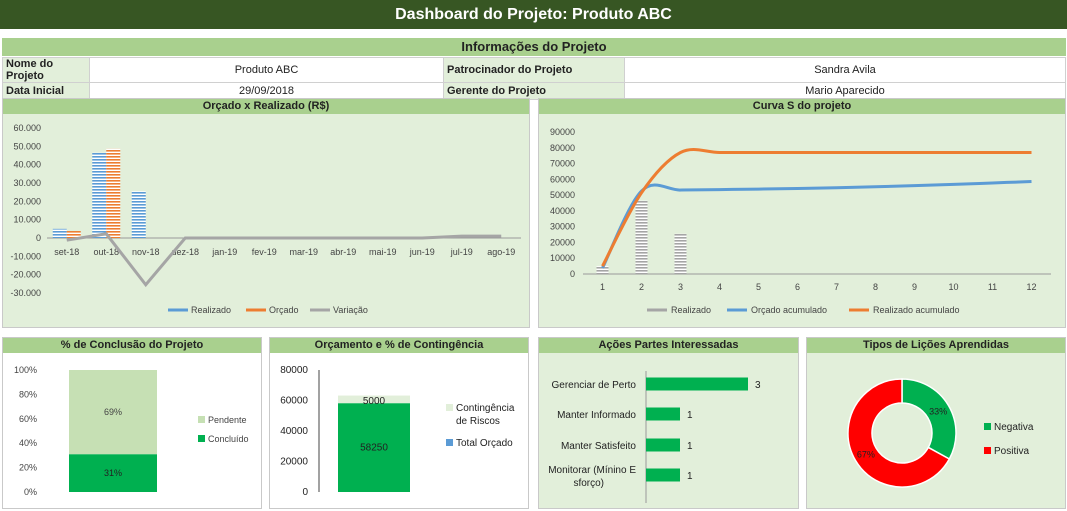 This screenshot has height=511, width=1067. Describe the element at coordinates (562, 258) in the screenshot. I see `y-tick-label: 10000` at that location.